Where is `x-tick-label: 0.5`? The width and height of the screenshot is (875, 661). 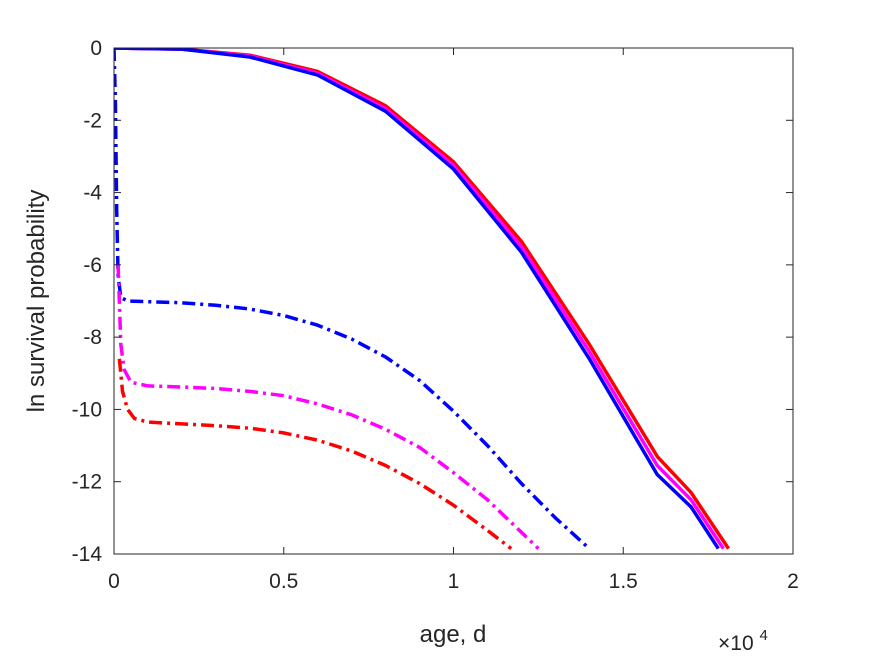
x-tick-label: 0.5 is located at coordinates (283, 581).